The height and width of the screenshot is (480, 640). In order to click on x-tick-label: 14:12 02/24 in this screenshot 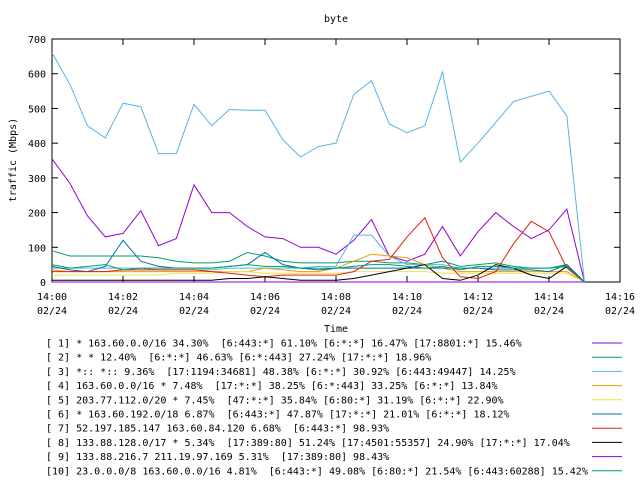, I will do `click(478, 304)`.